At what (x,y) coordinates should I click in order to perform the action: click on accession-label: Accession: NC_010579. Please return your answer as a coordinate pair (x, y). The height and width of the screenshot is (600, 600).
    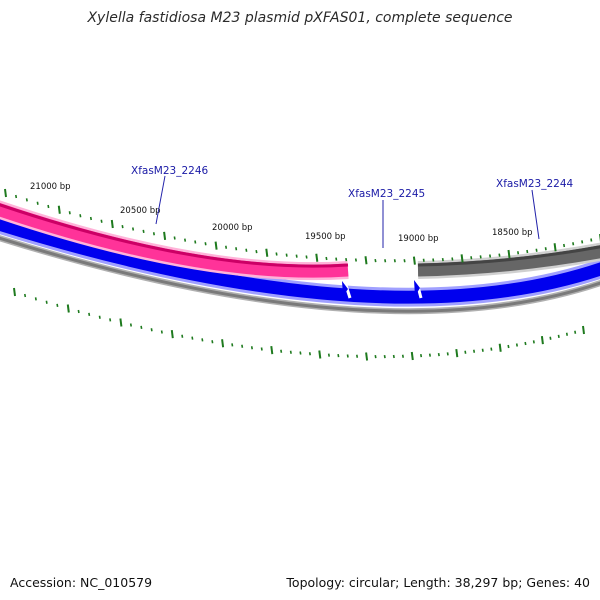
    Looking at the image, I should click on (81, 582).